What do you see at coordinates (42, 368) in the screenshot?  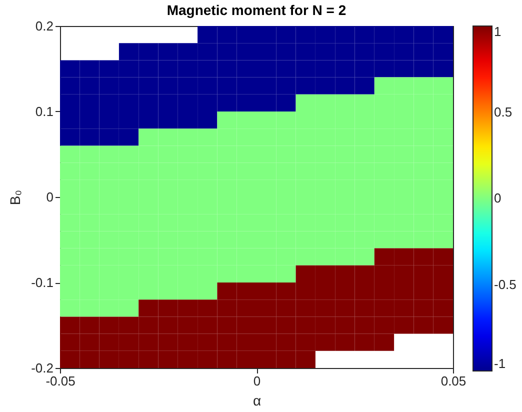 I see `y-tick-label: -0.2` at bounding box center [42, 368].